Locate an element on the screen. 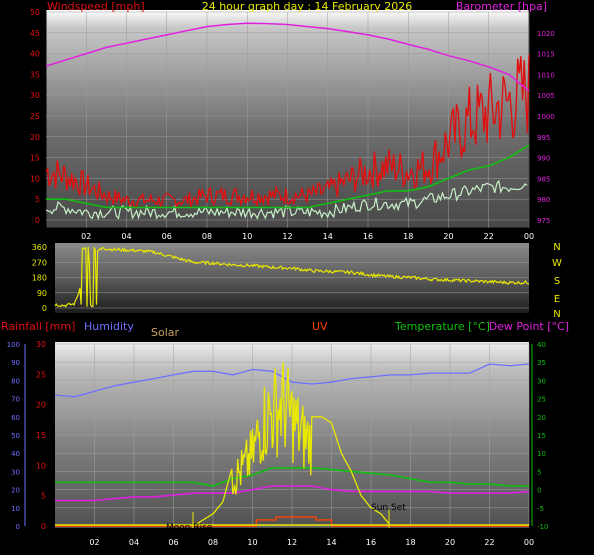 The width and height of the screenshot is (594, 555). rain-tick-label: 15 is located at coordinates (41, 435).